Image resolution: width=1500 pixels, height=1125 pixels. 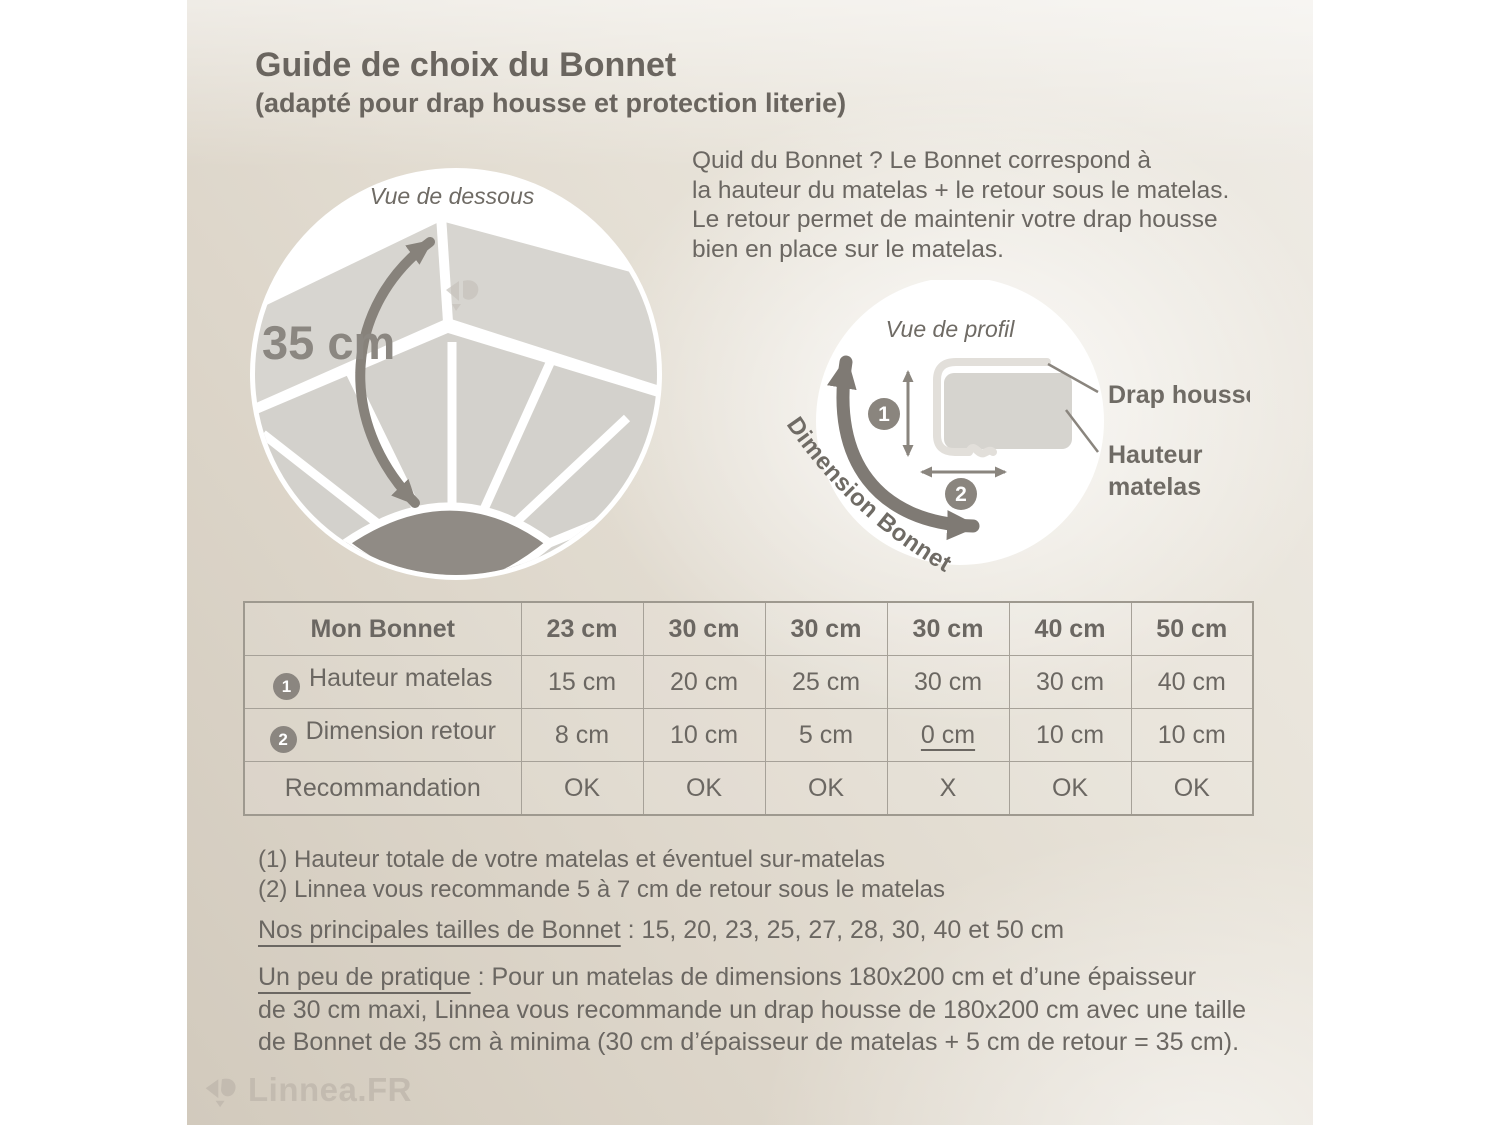 I want to click on table-cell: 5 cm, so click(x=826, y=735).